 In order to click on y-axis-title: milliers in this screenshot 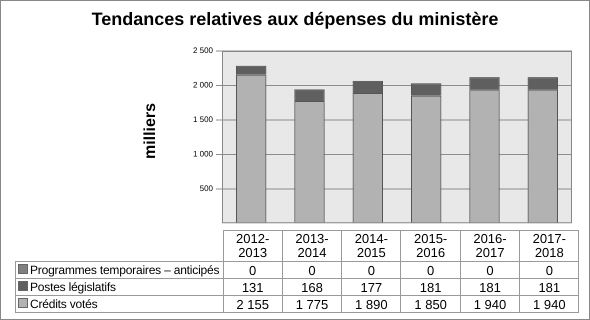, I will do `click(151, 131)`.